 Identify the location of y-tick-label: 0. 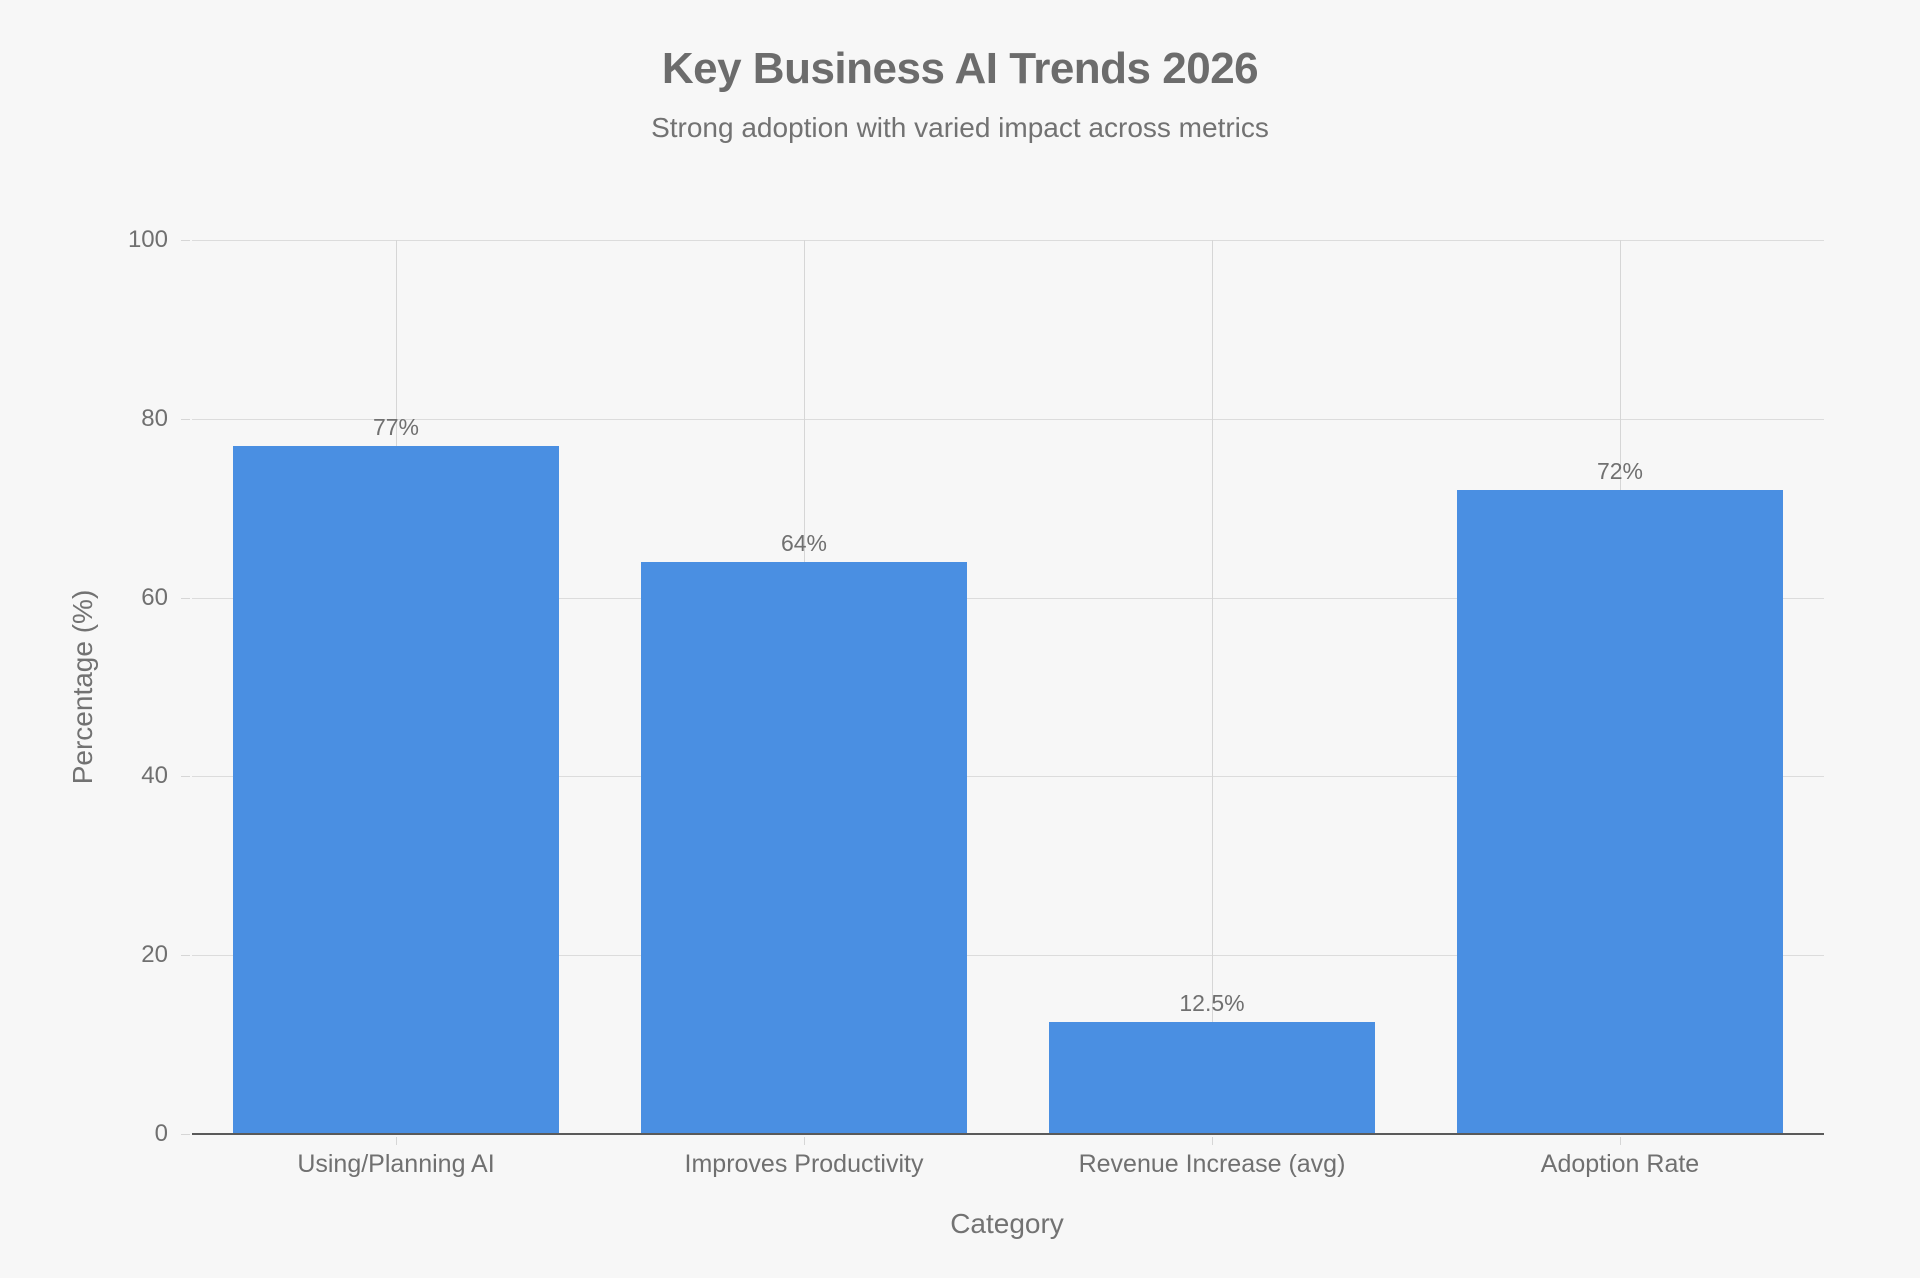
(161, 1133).